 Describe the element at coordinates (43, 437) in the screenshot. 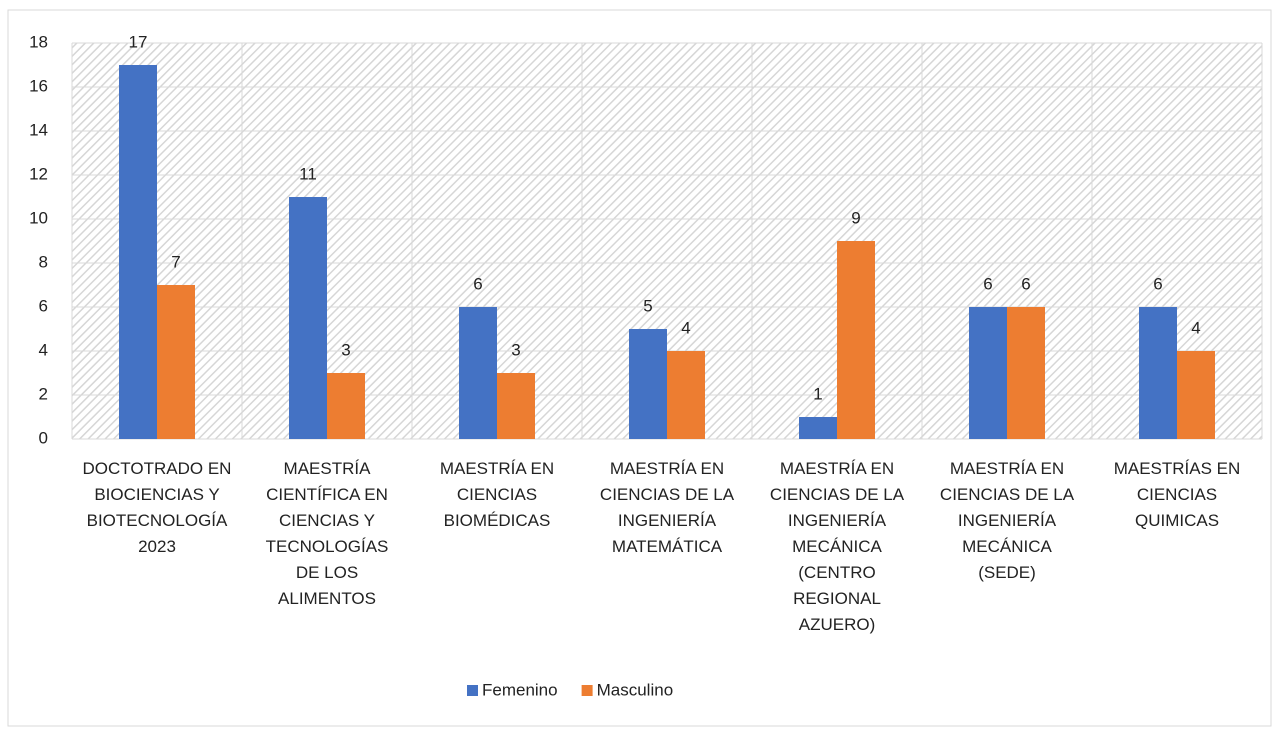

I see `y-tick-label: 0` at that location.